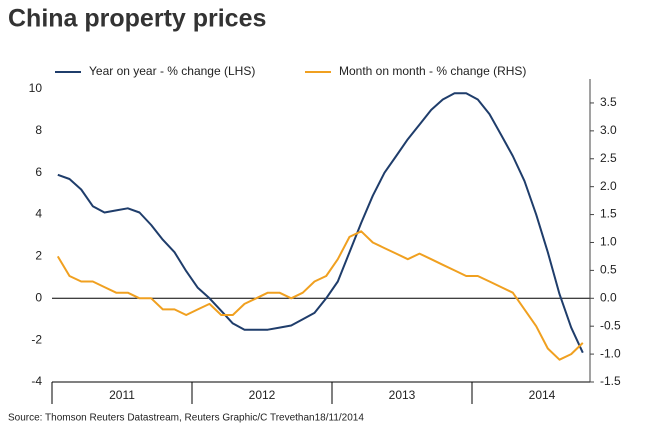 The height and width of the screenshot is (427, 645). I want to click on y2-tick-label: 0.0, so click(608, 297).